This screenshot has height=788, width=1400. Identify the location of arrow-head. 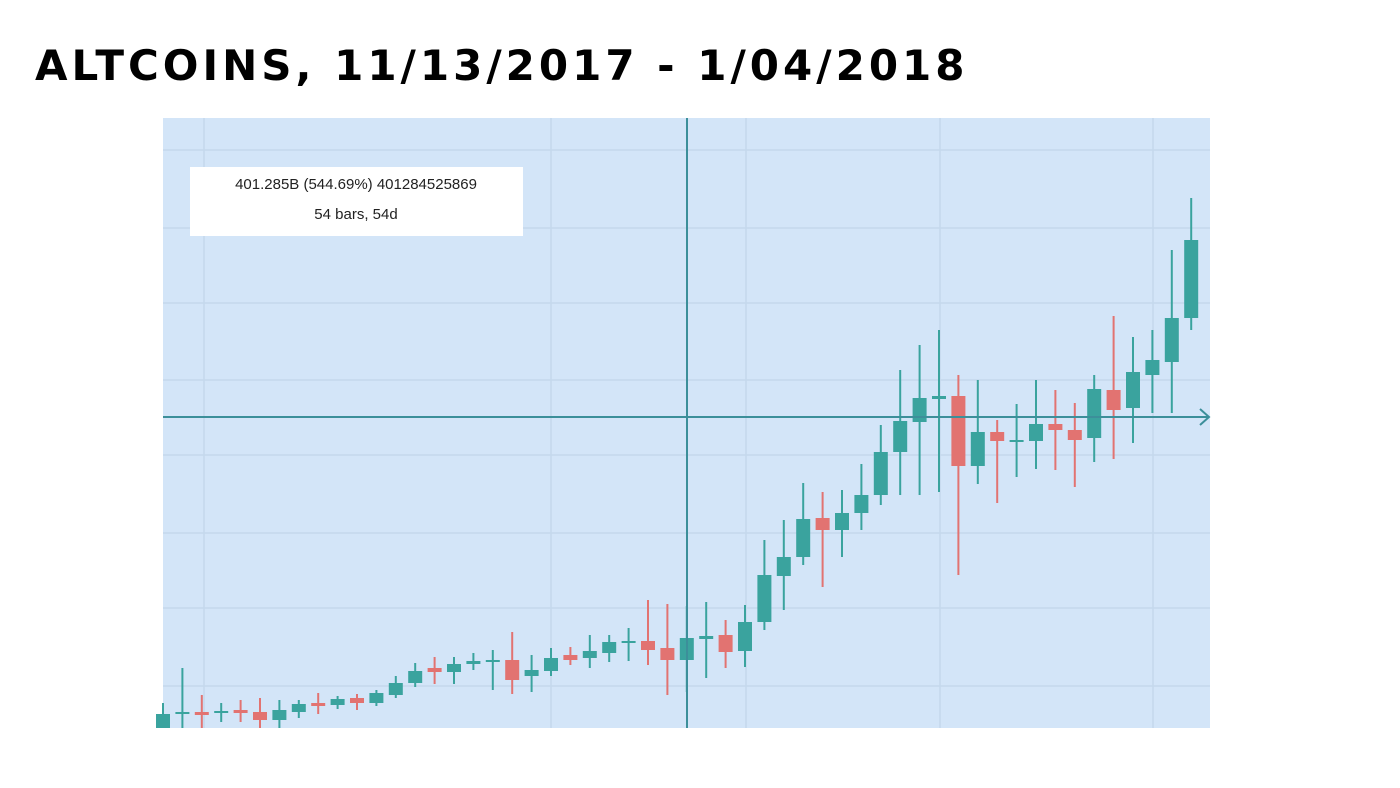
(1205, 417).